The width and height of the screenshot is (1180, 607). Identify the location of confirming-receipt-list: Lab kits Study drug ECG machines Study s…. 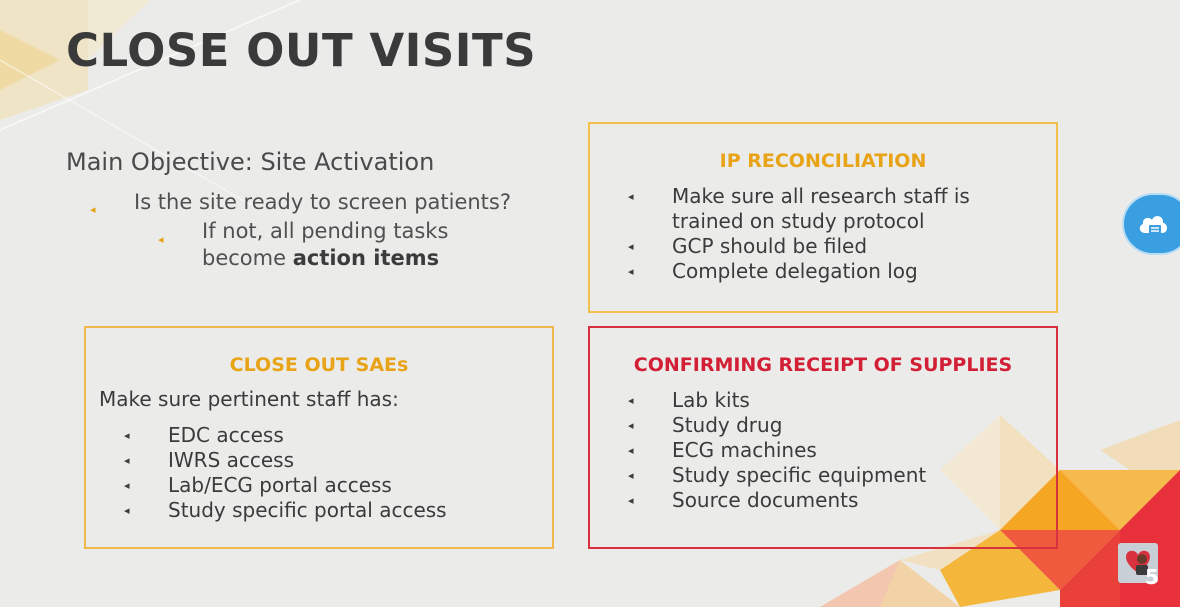
(823, 450).